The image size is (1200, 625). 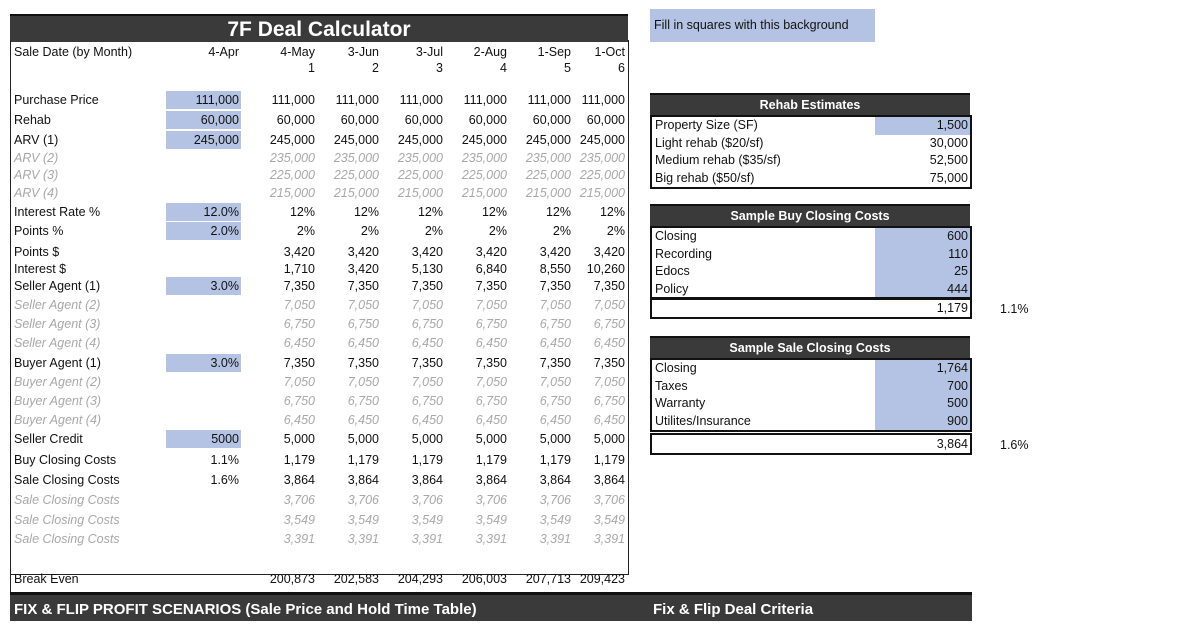 I want to click on header-date-input: 4-Apr, so click(x=223, y=52).